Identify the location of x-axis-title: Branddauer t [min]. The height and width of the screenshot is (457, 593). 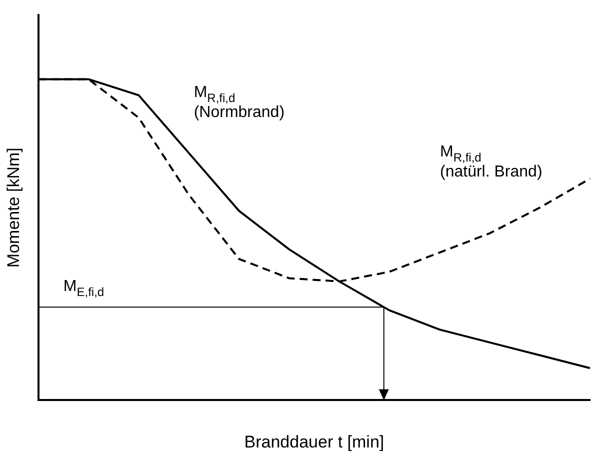
(314, 442).